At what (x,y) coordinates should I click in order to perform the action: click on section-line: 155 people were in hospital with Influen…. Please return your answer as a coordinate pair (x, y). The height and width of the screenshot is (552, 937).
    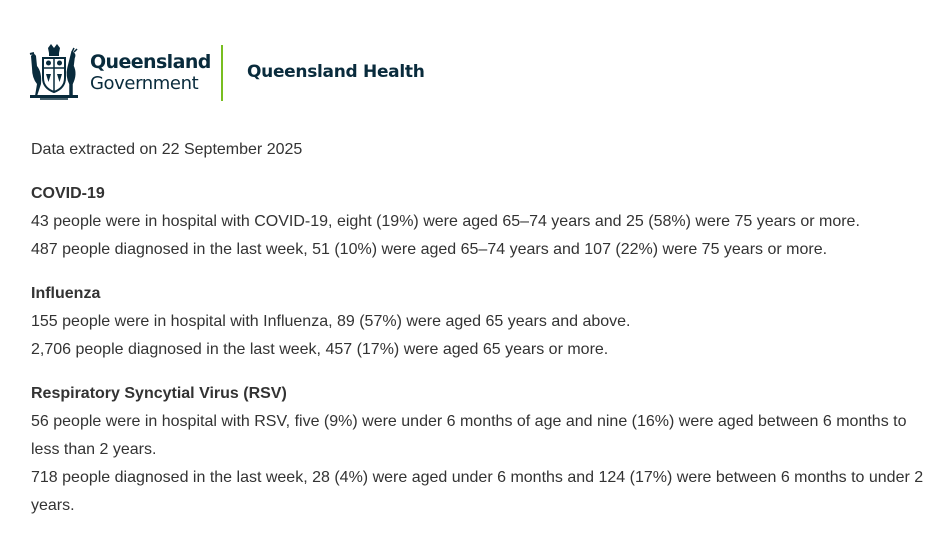
    Looking at the image, I should click on (331, 321).